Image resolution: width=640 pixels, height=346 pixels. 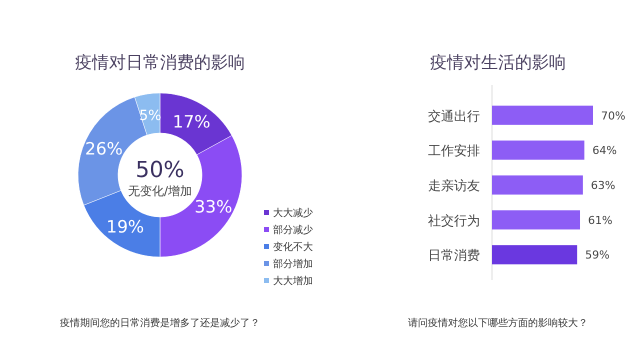 I want to click on legend-label: 部分增加, so click(x=293, y=264).